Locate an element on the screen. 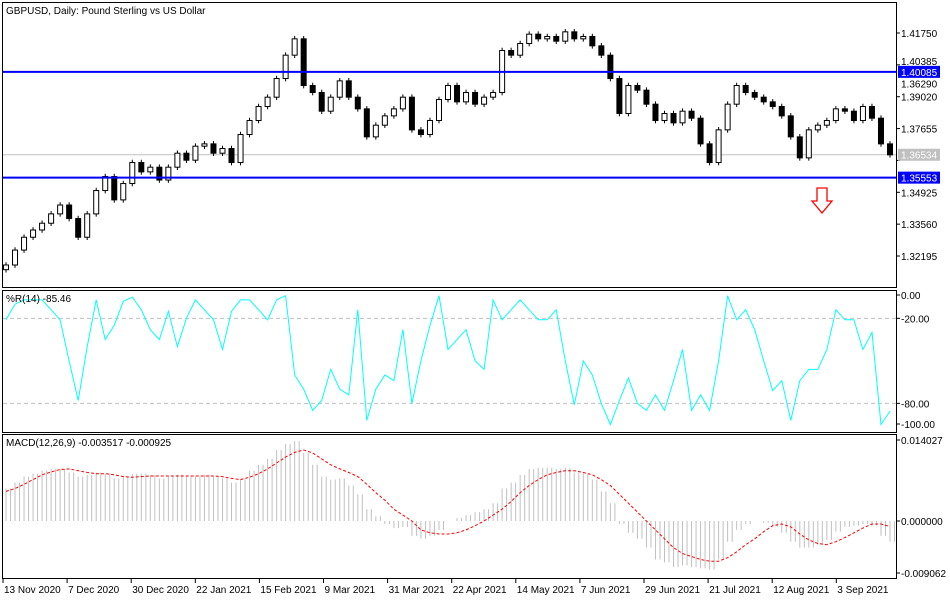 This screenshot has height=600, width=950. current-price-tag: 1.36534 is located at coordinates (919, 155).